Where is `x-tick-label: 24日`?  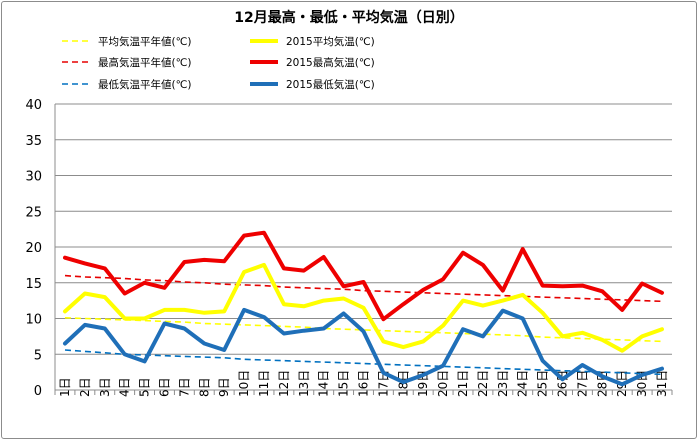
x-tick-label: 24日 is located at coordinates (523, 383).